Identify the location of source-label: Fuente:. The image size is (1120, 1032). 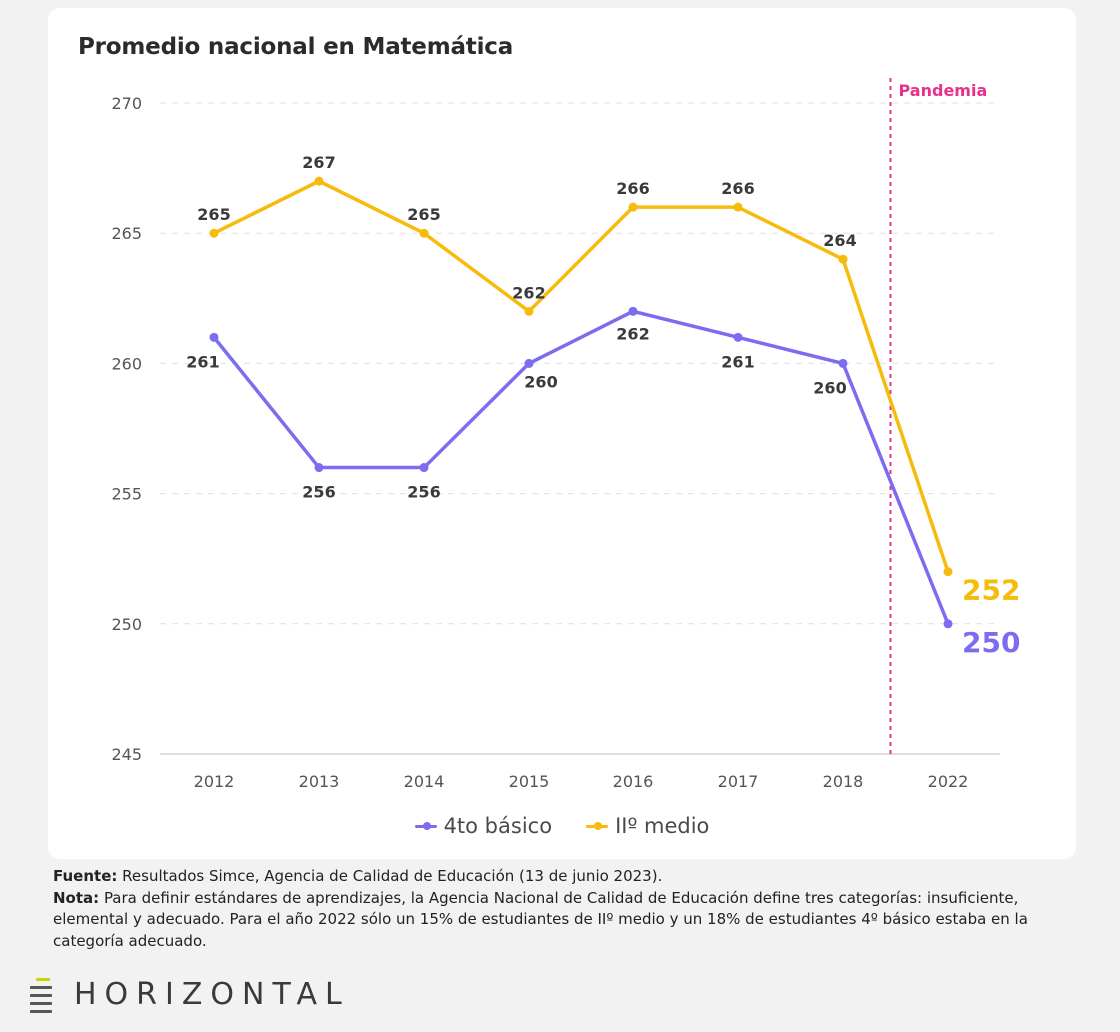
(85, 876).